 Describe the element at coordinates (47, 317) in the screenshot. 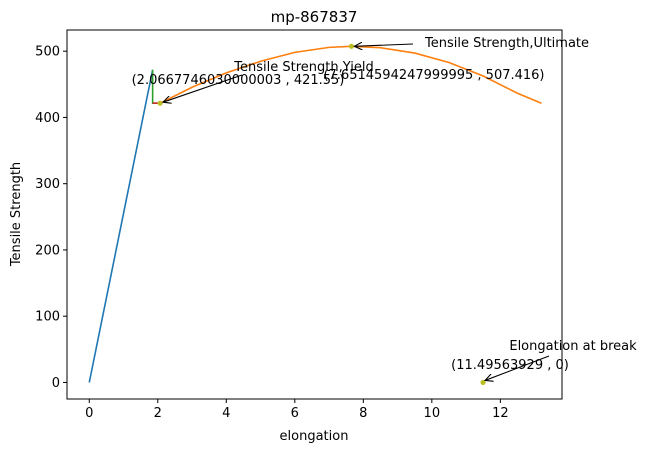

I see `y-tick-label: 100` at that location.